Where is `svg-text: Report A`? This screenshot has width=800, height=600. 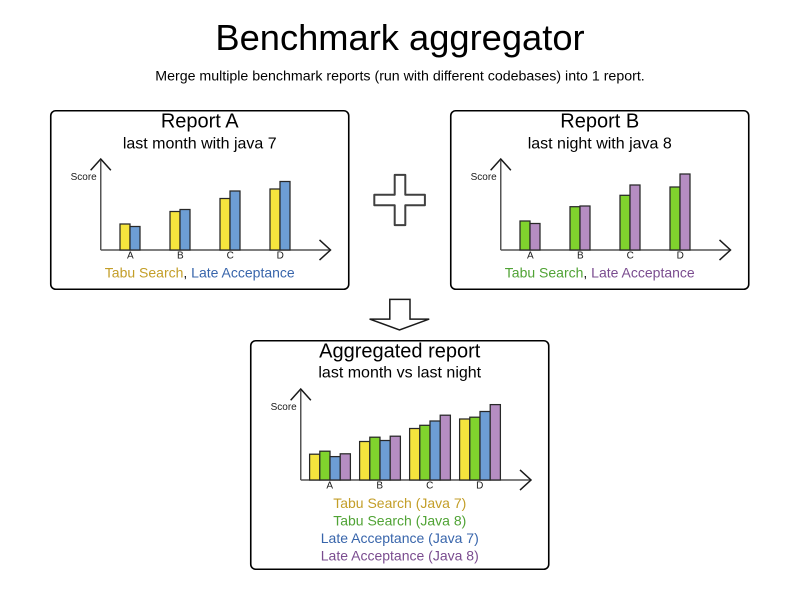
svg-text: Report A is located at coordinates (200, 122).